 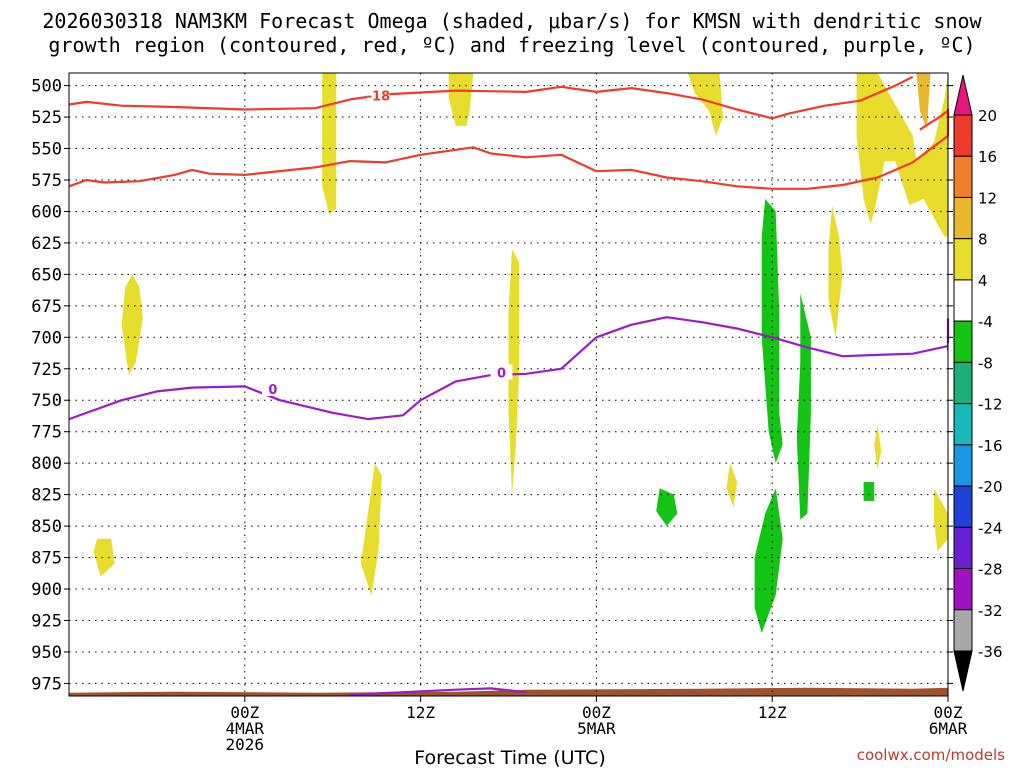 I want to click on colorbar-top-arrow, so click(x=963, y=95).